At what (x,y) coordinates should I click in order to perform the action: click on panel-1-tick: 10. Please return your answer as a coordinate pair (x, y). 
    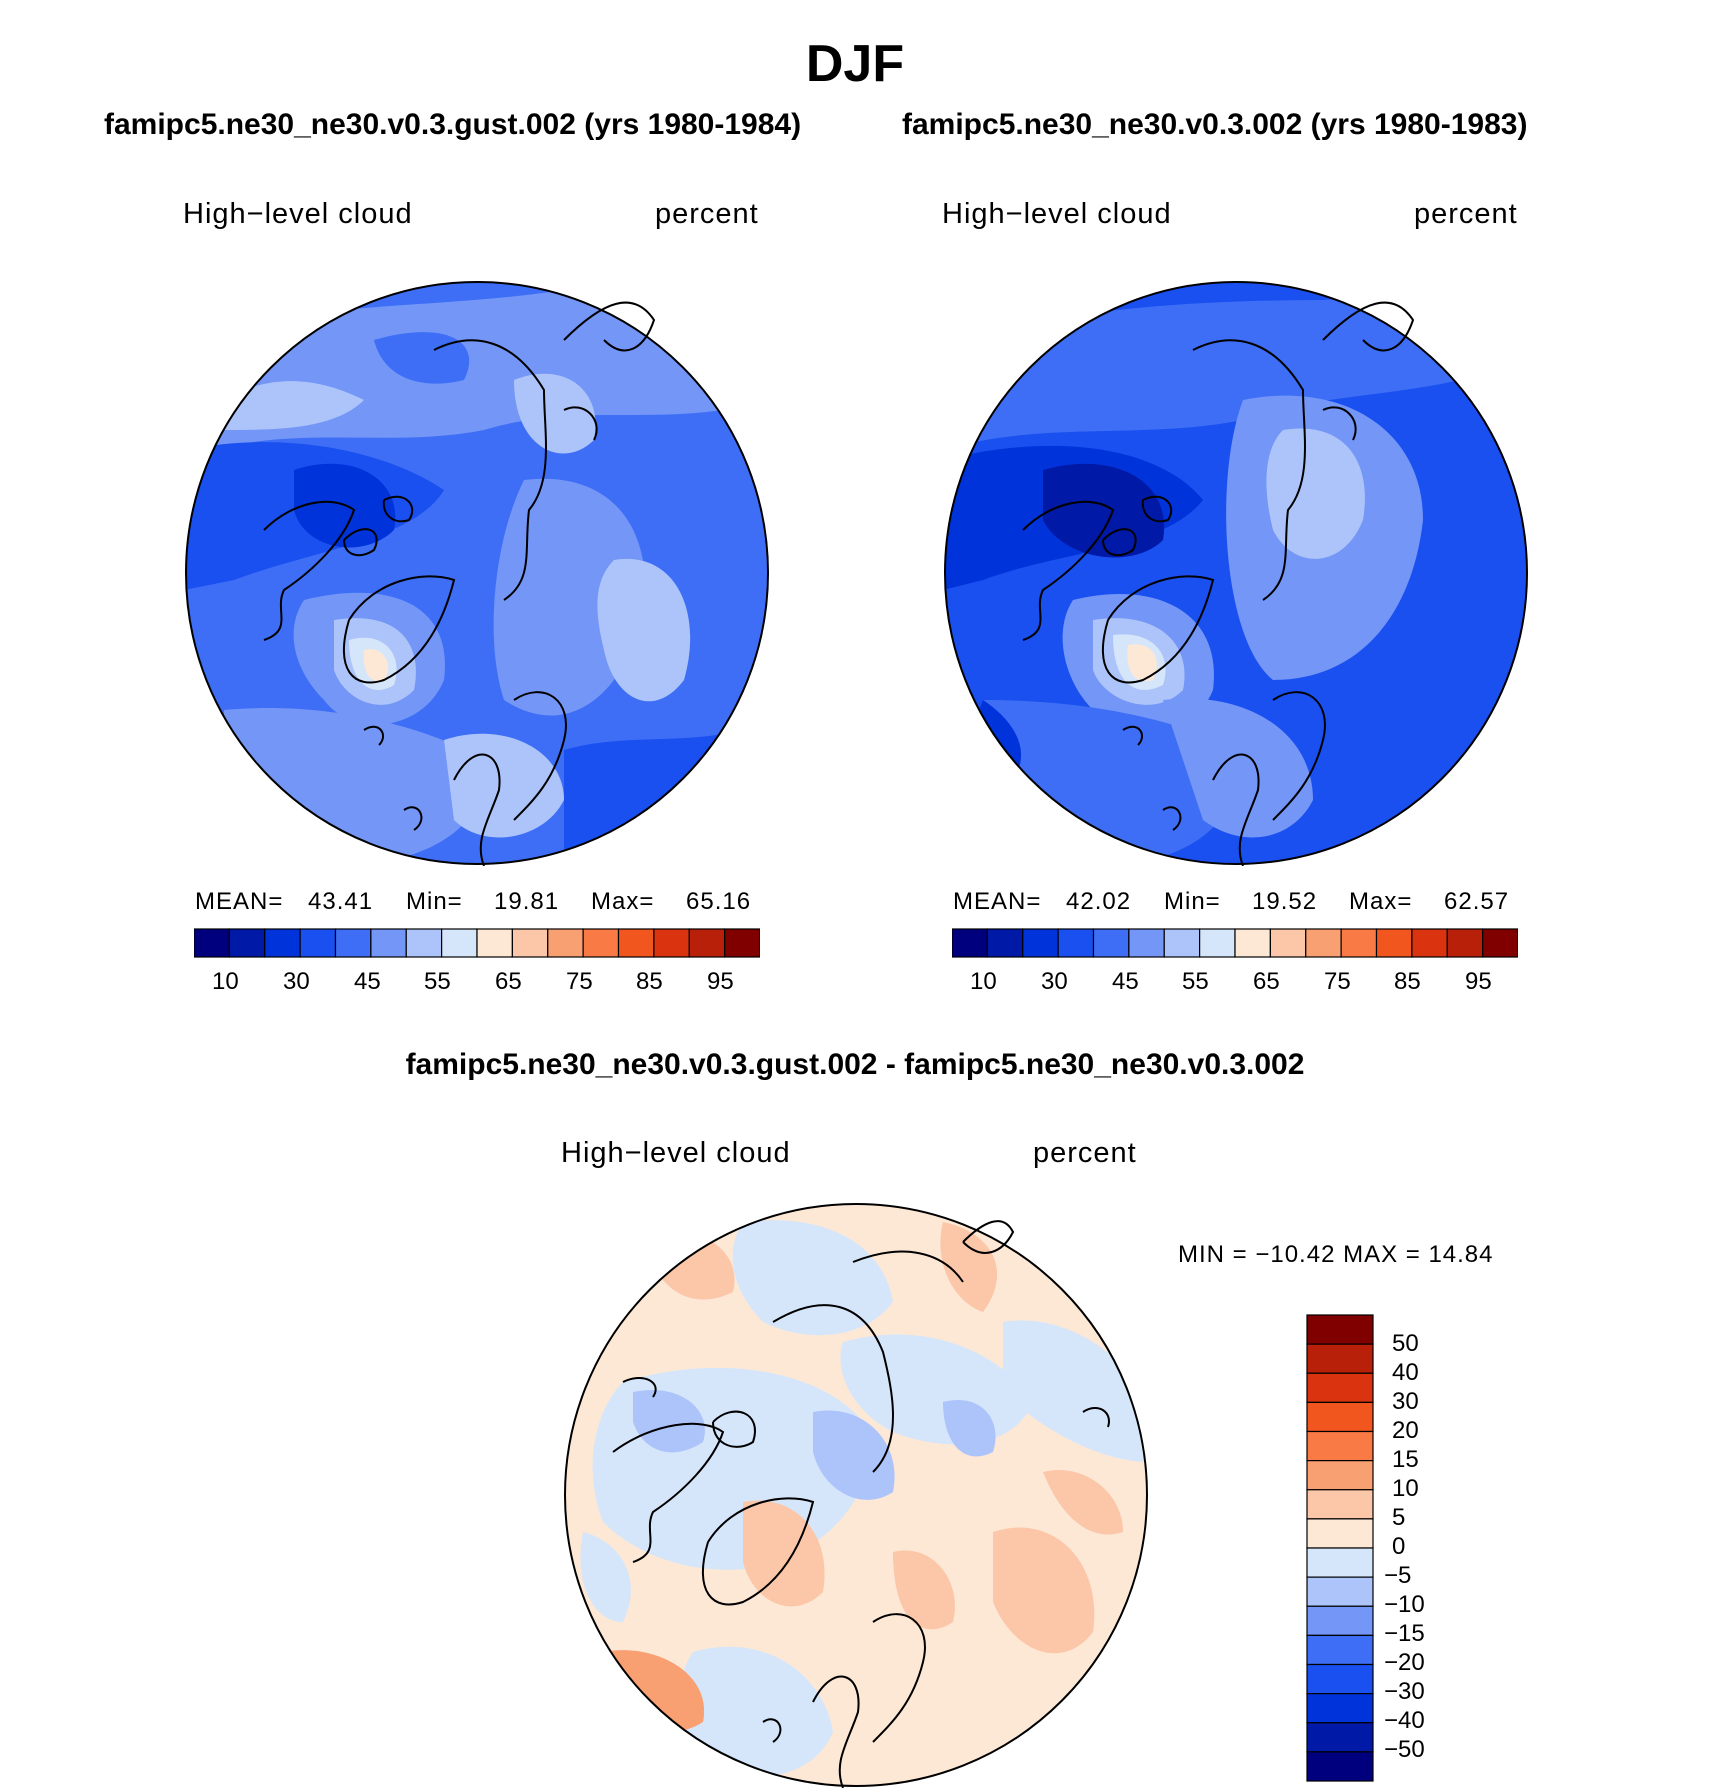
    Looking at the image, I should click on (225, 981).